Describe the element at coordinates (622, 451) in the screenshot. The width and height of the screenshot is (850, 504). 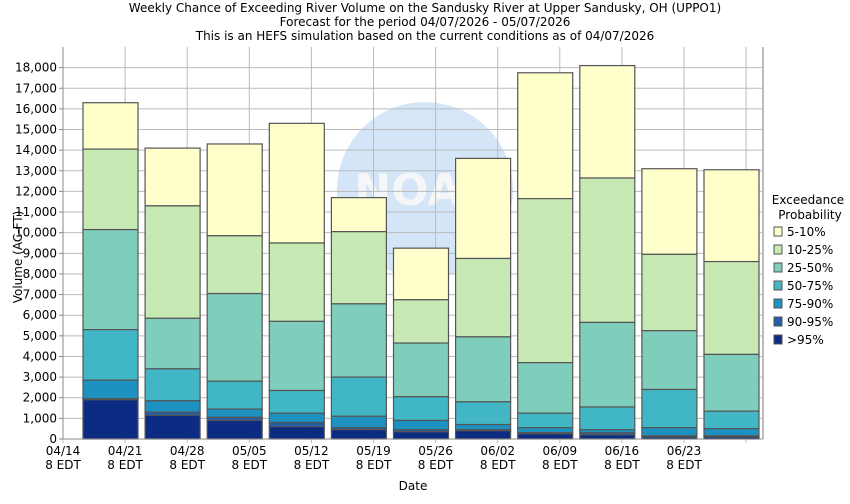
I see `x-tick-label: 06/16` at that location.